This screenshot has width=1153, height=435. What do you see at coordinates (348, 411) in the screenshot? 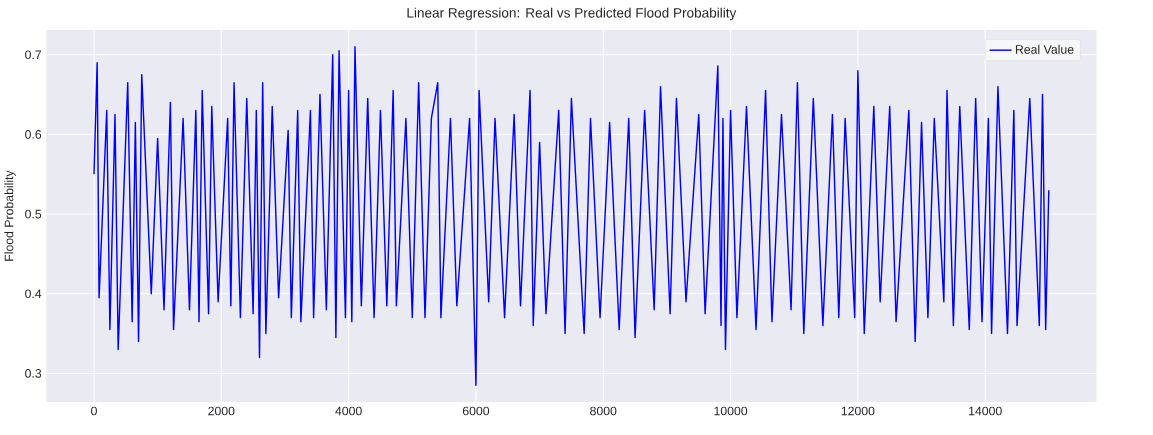
I see `x-tick-label: 4000` at bounding box center [348, 411].